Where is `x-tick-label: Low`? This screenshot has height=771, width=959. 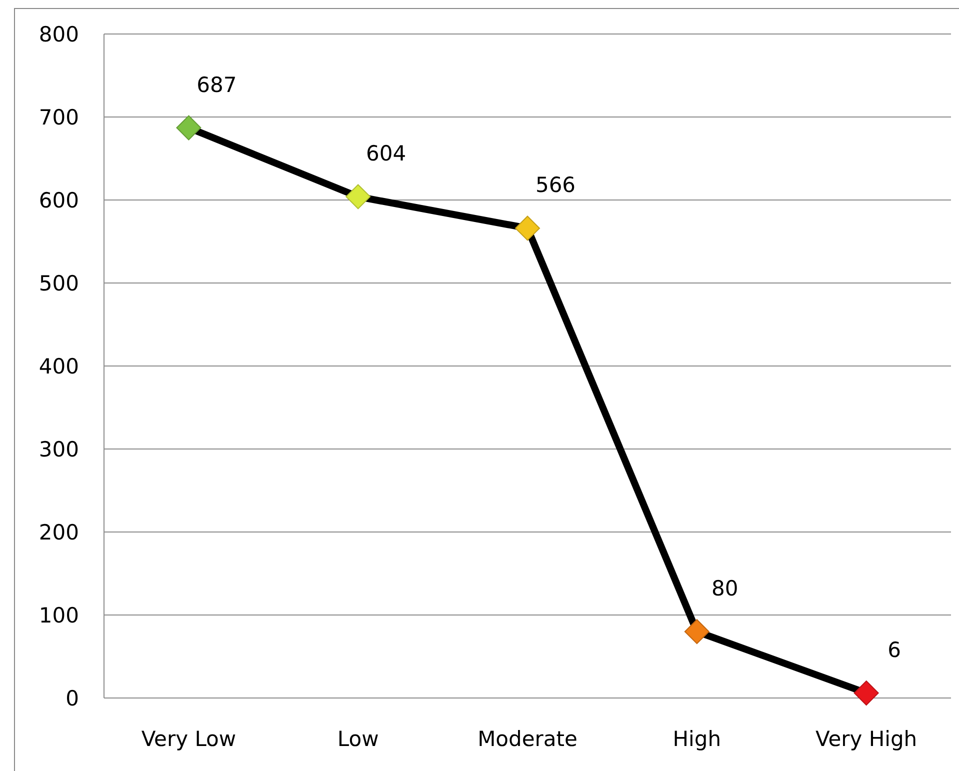 x-tick-label: Low is located at coordinates (358, 739).